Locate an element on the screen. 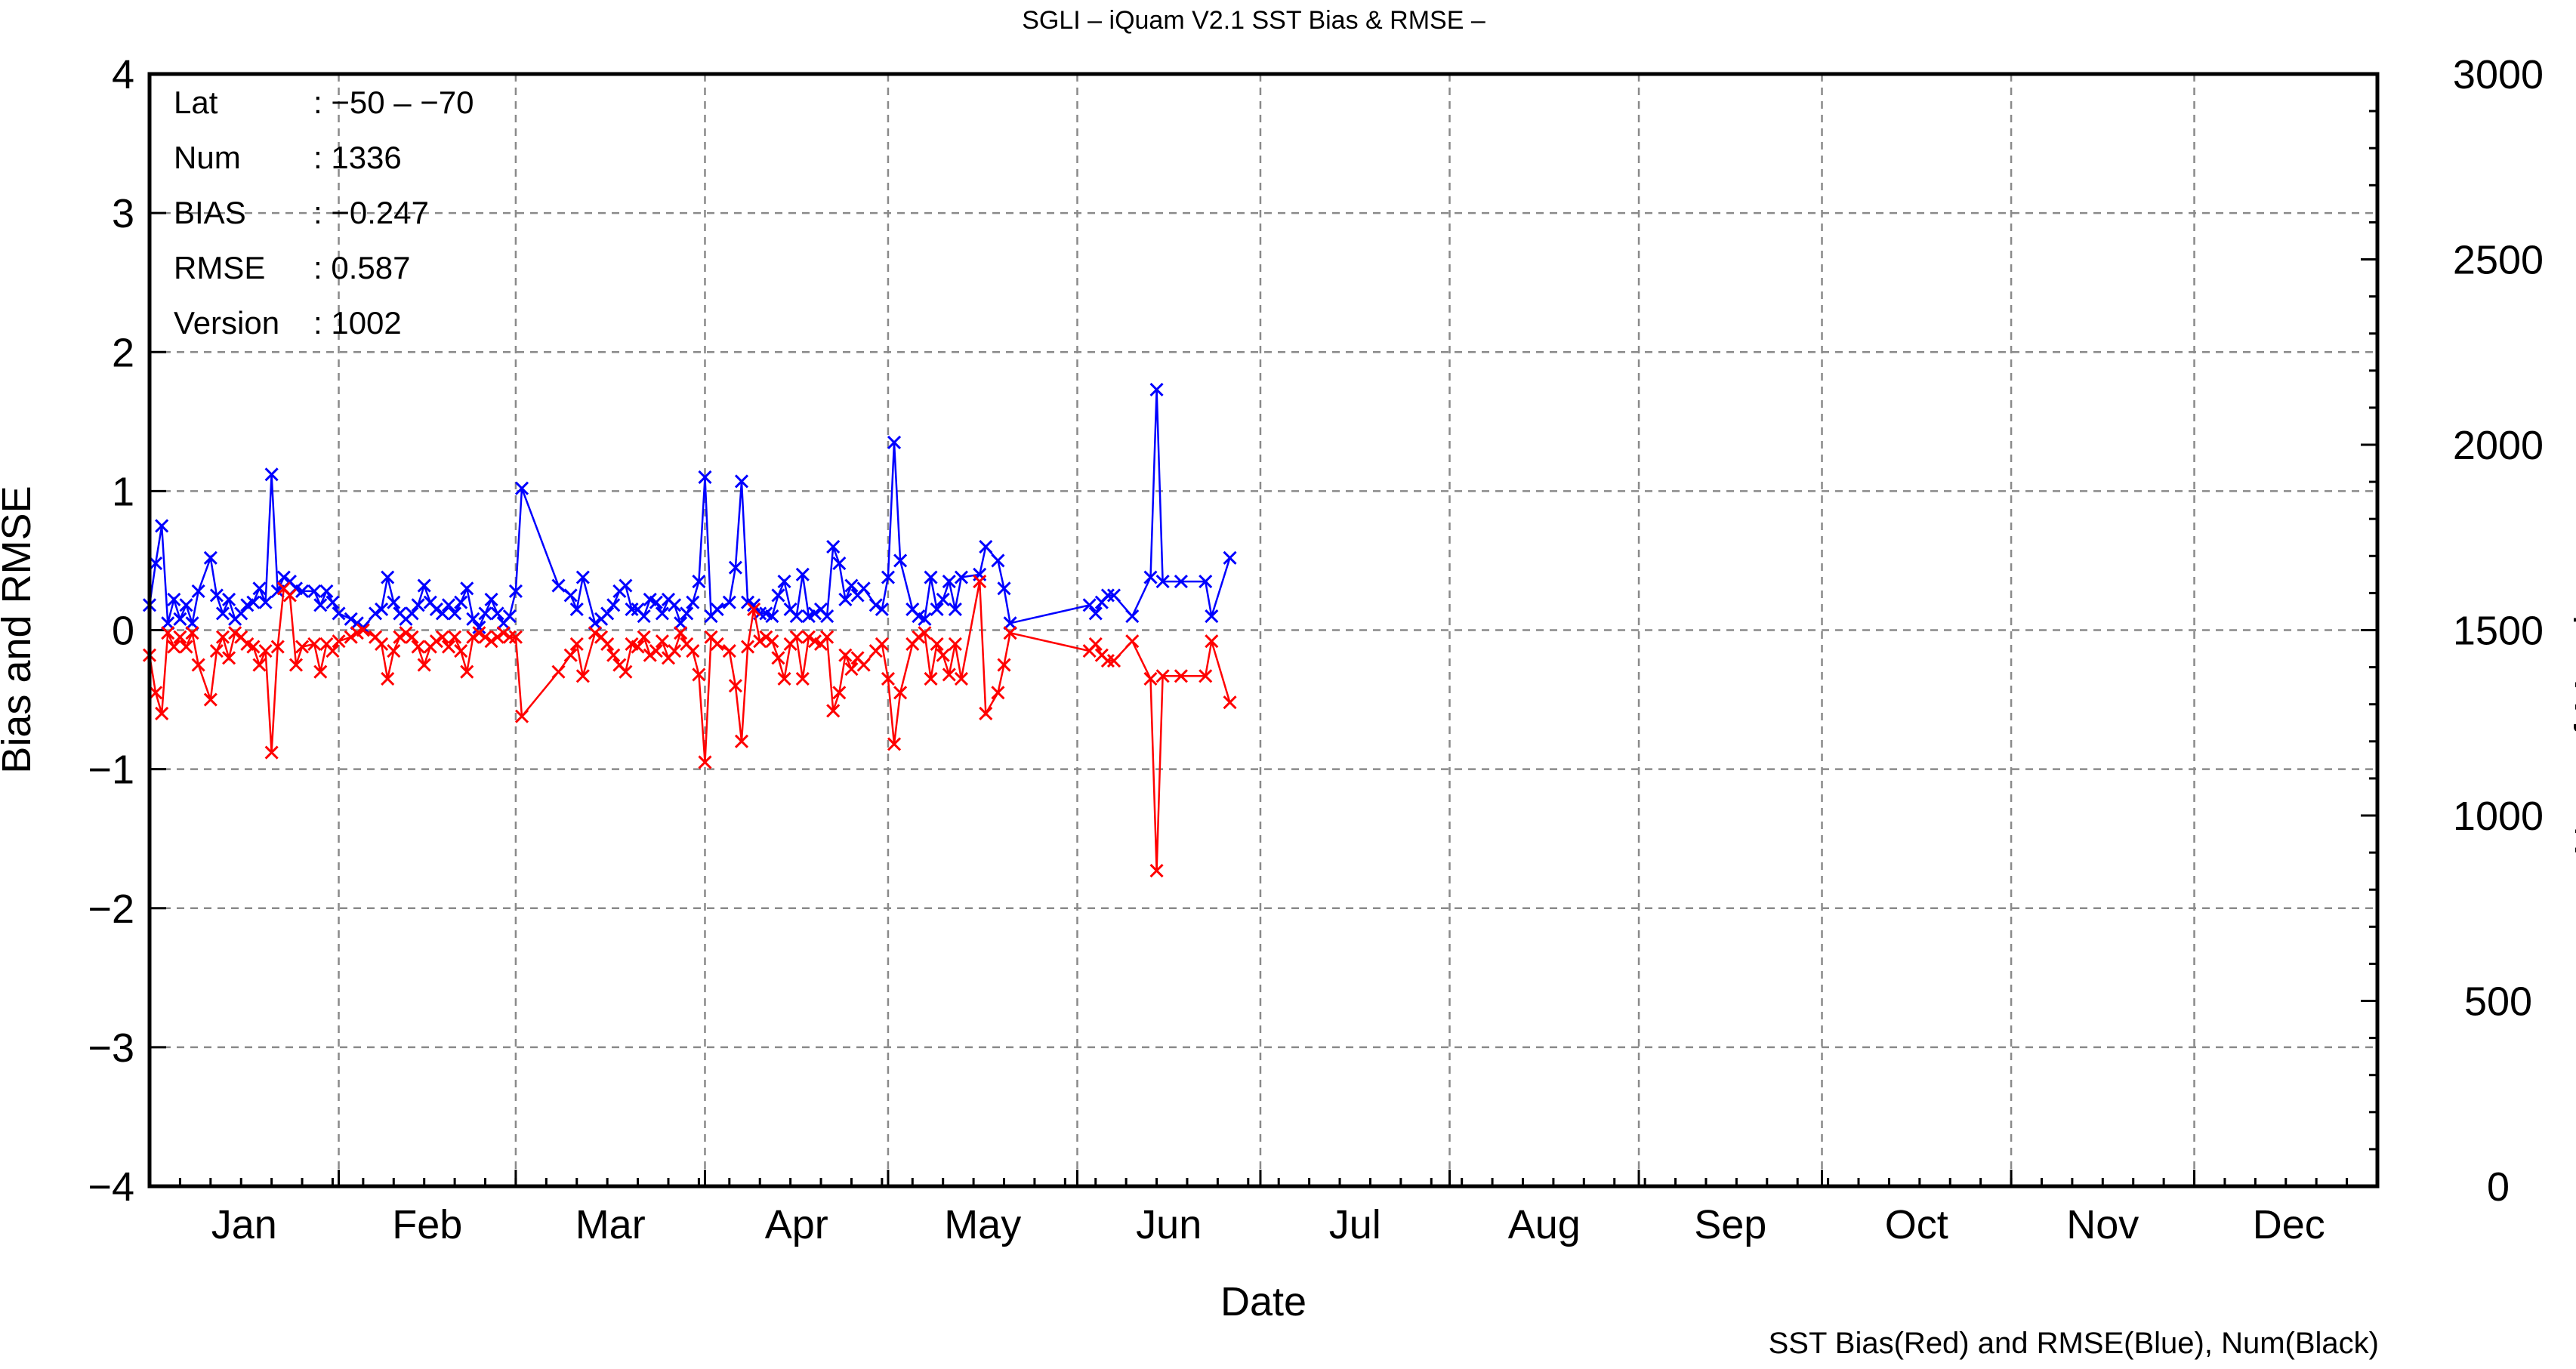 This screenshot has width=2576, height=1369. month-label-jan: Jan is located at coordinates (244, 1224).